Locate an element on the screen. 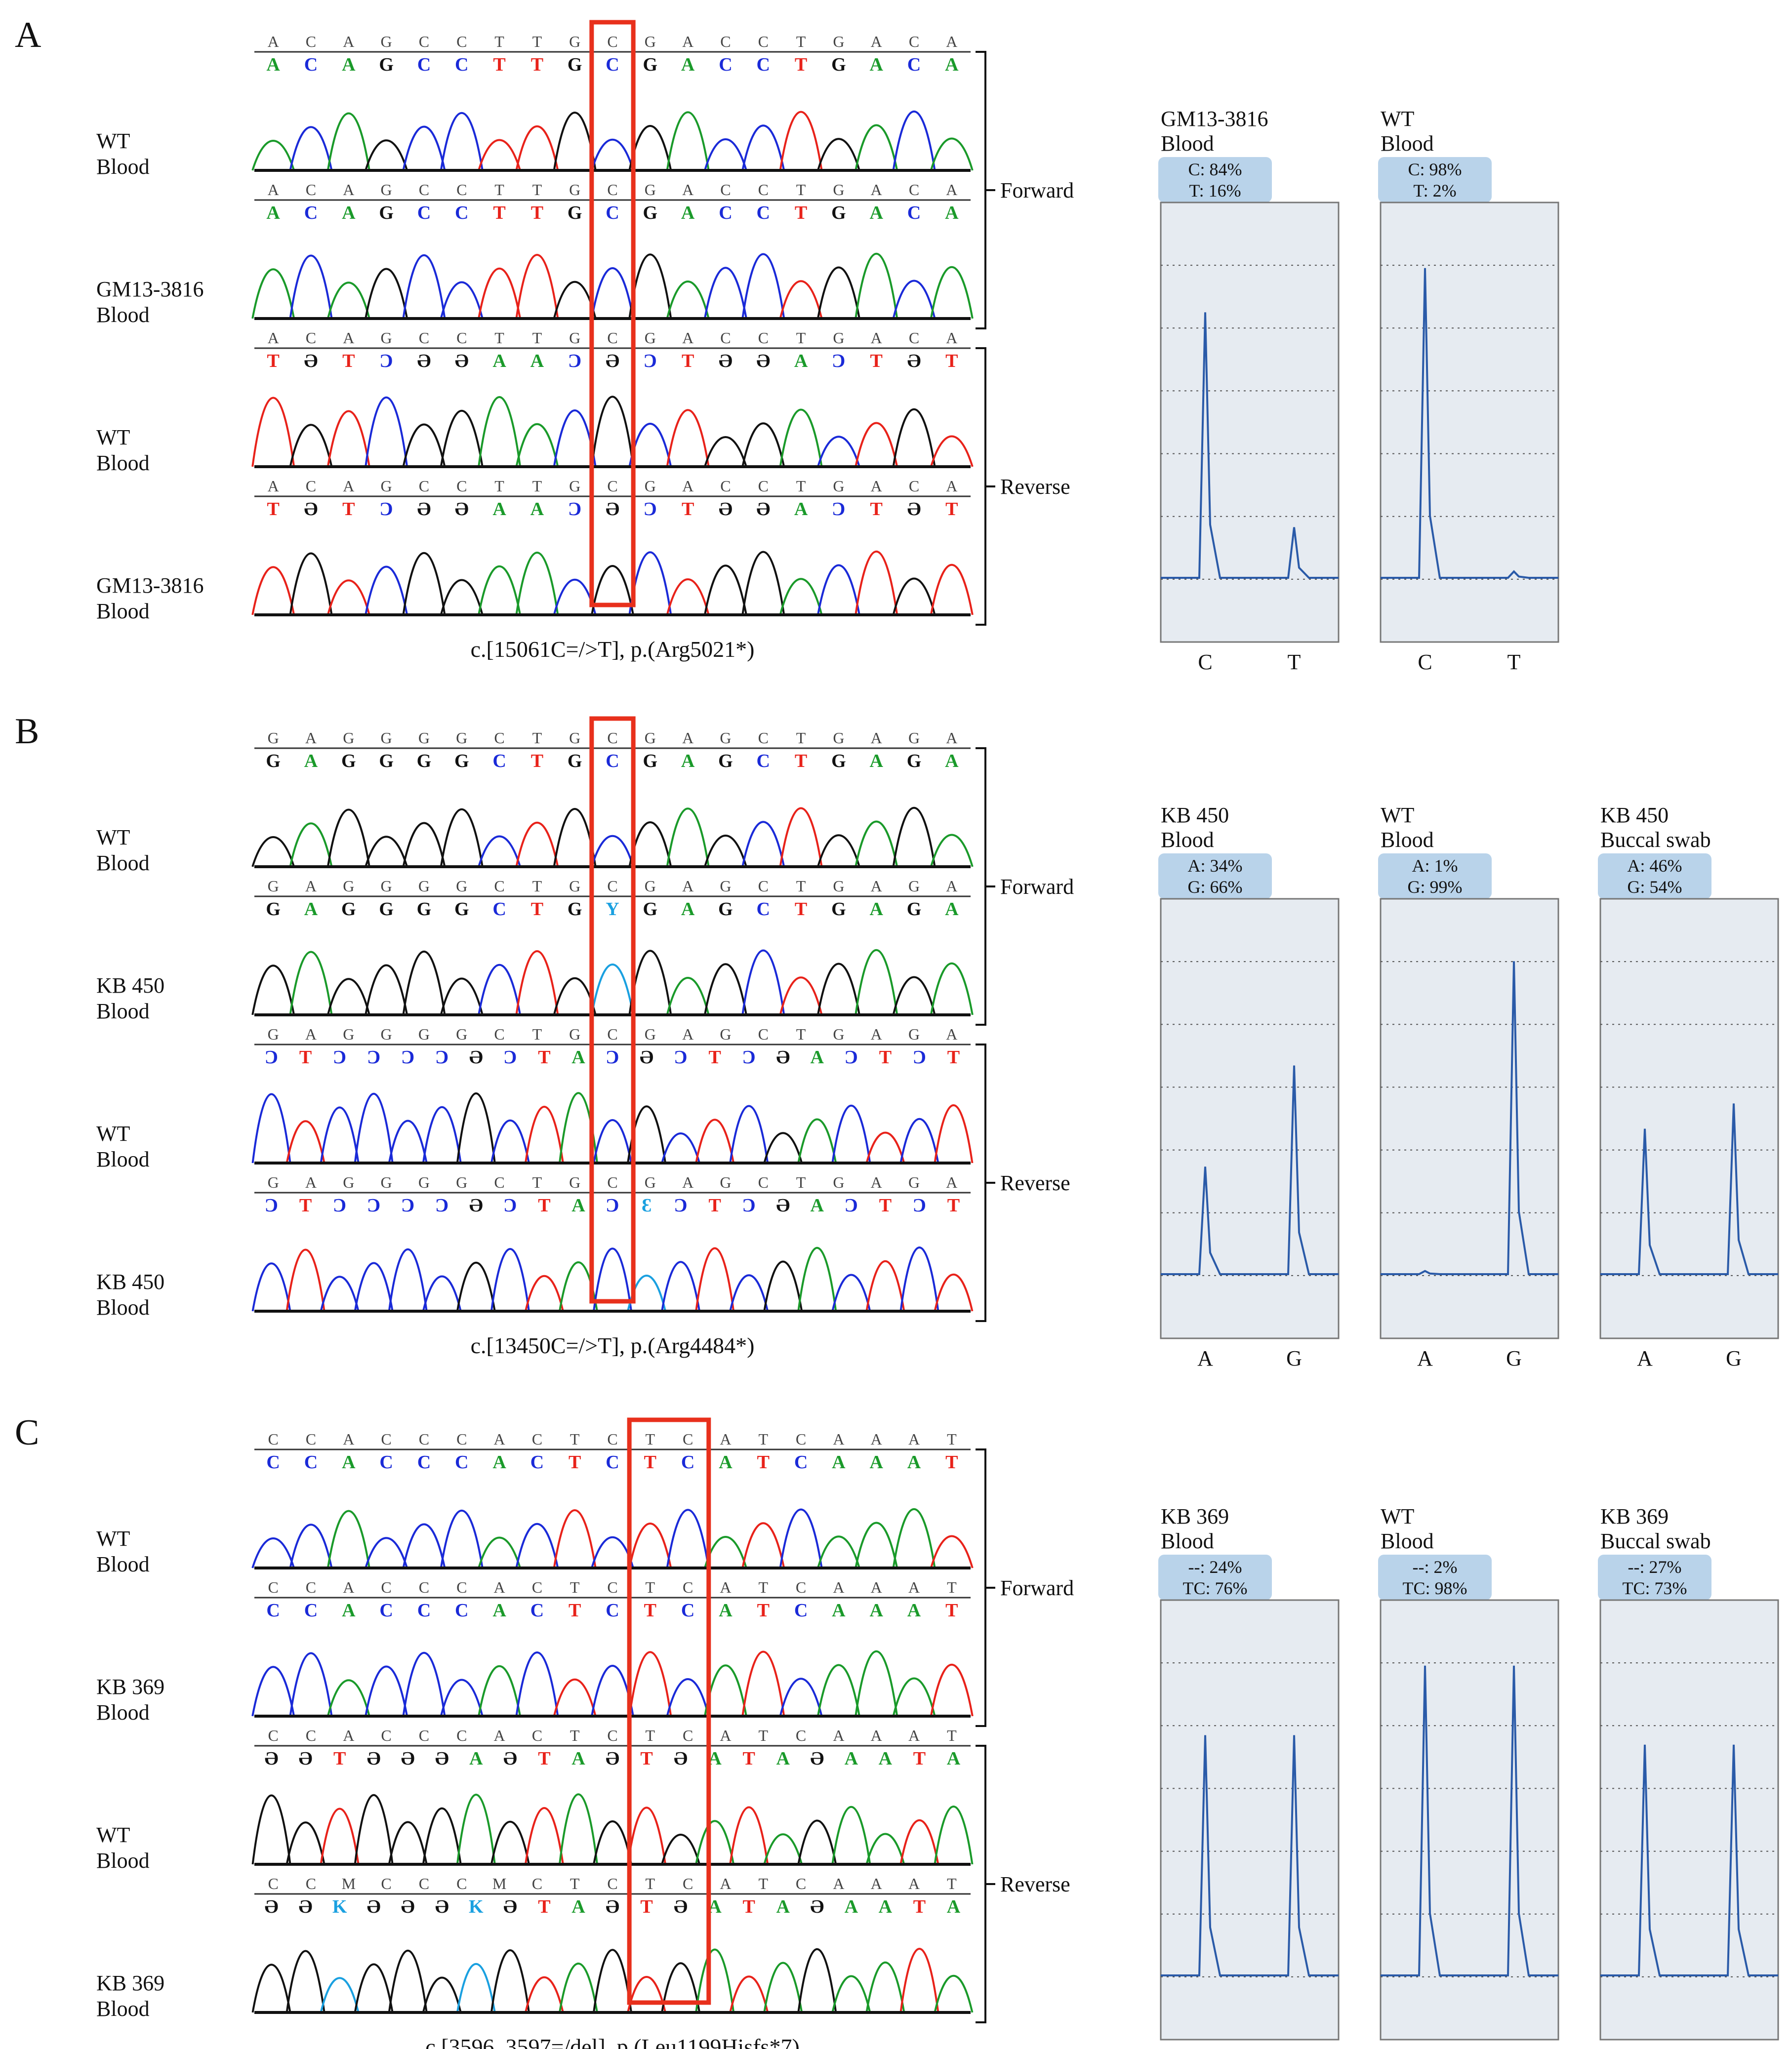 This screenshot has height=2049, width=1792. pyro-trace is located at coordinates (1469, 1118).